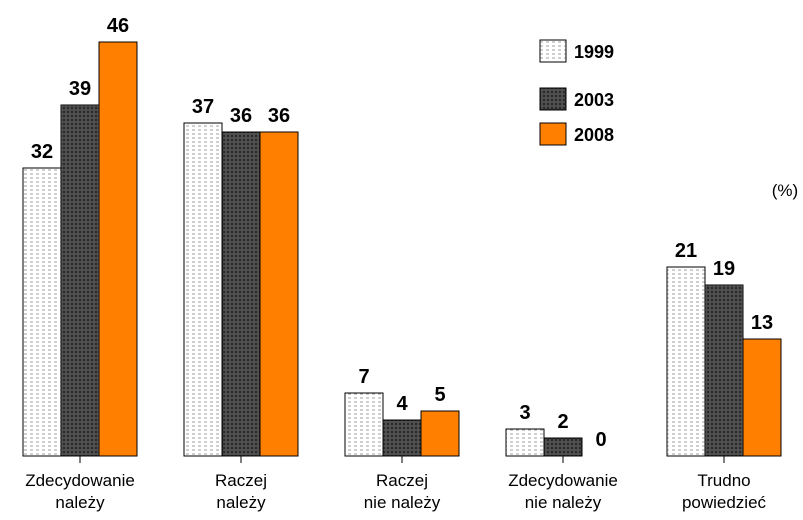 This screenshot has width=803, height=520. I want to click on value-label: 5, so click(439, 395).